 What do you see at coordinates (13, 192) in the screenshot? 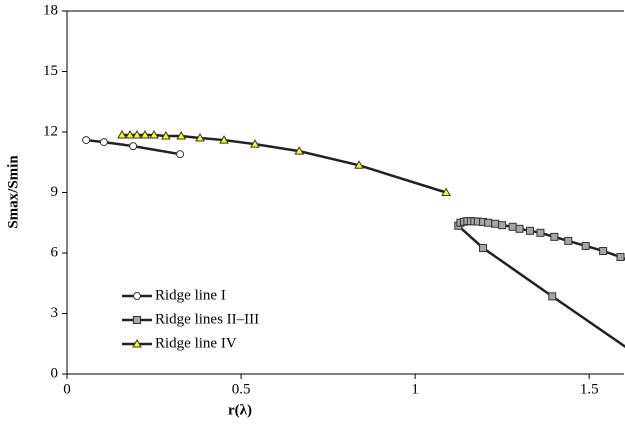
I see `y-axis-title: Smax/Smin` at bounding box center [13, 192].